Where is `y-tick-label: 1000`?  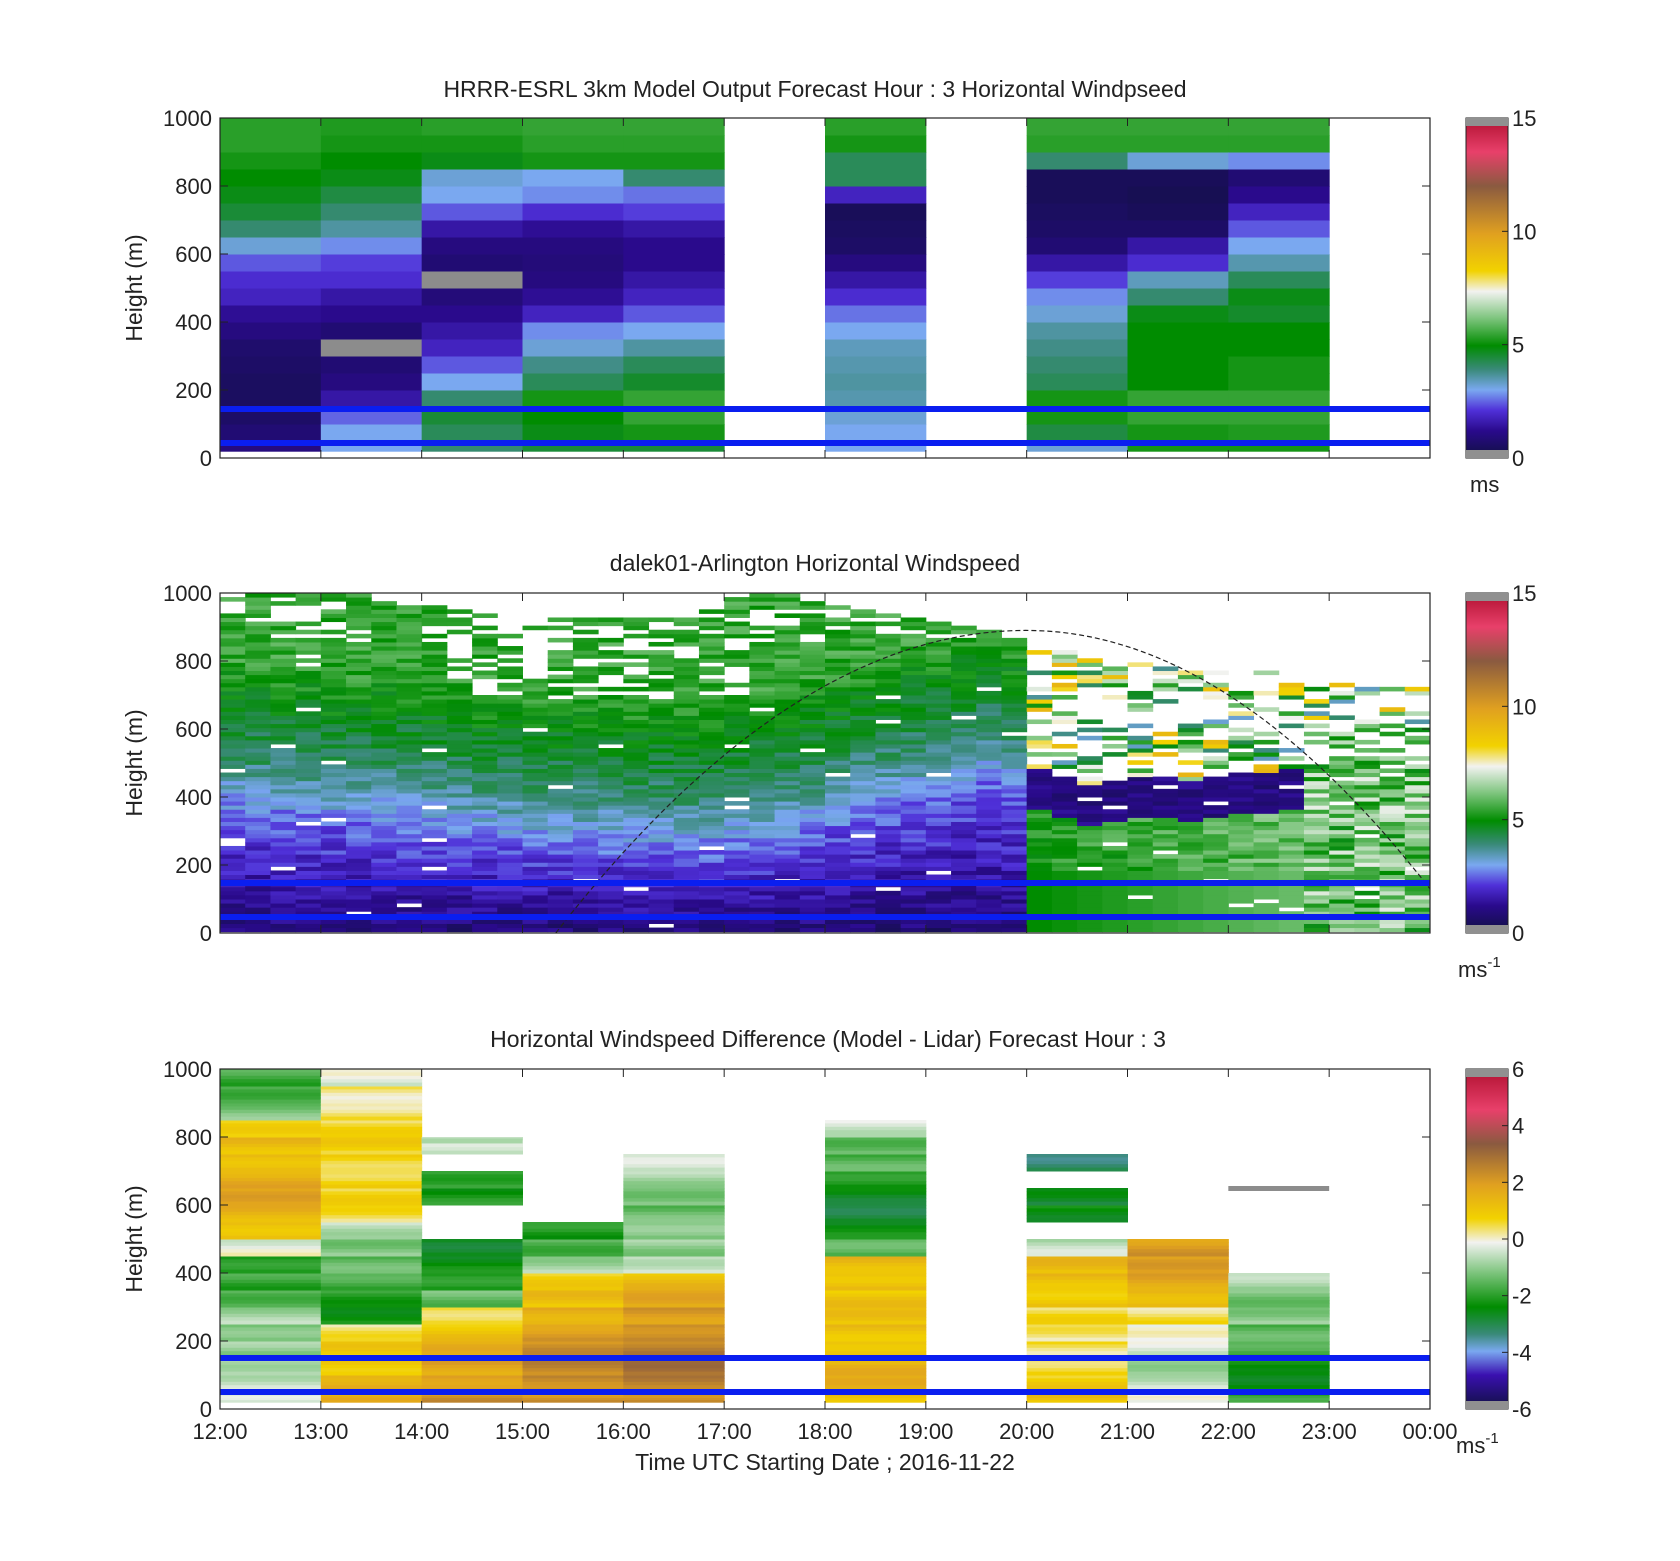
y-tick-label: 1000 is located at coordinates (187, 1069).